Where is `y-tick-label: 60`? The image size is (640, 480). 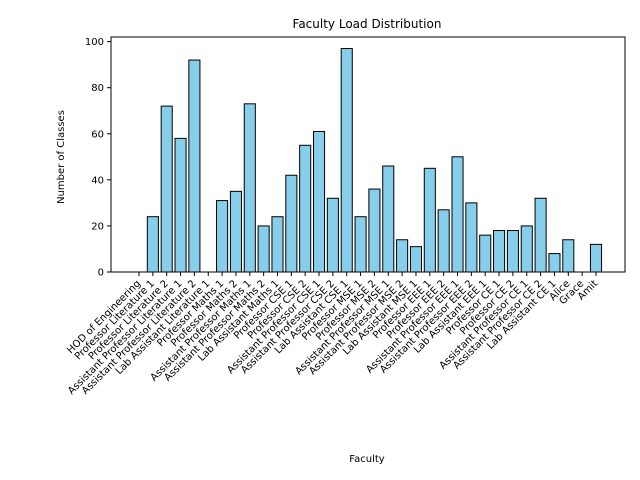
y-tick-label: 60 is located at coordinates (97, 134).